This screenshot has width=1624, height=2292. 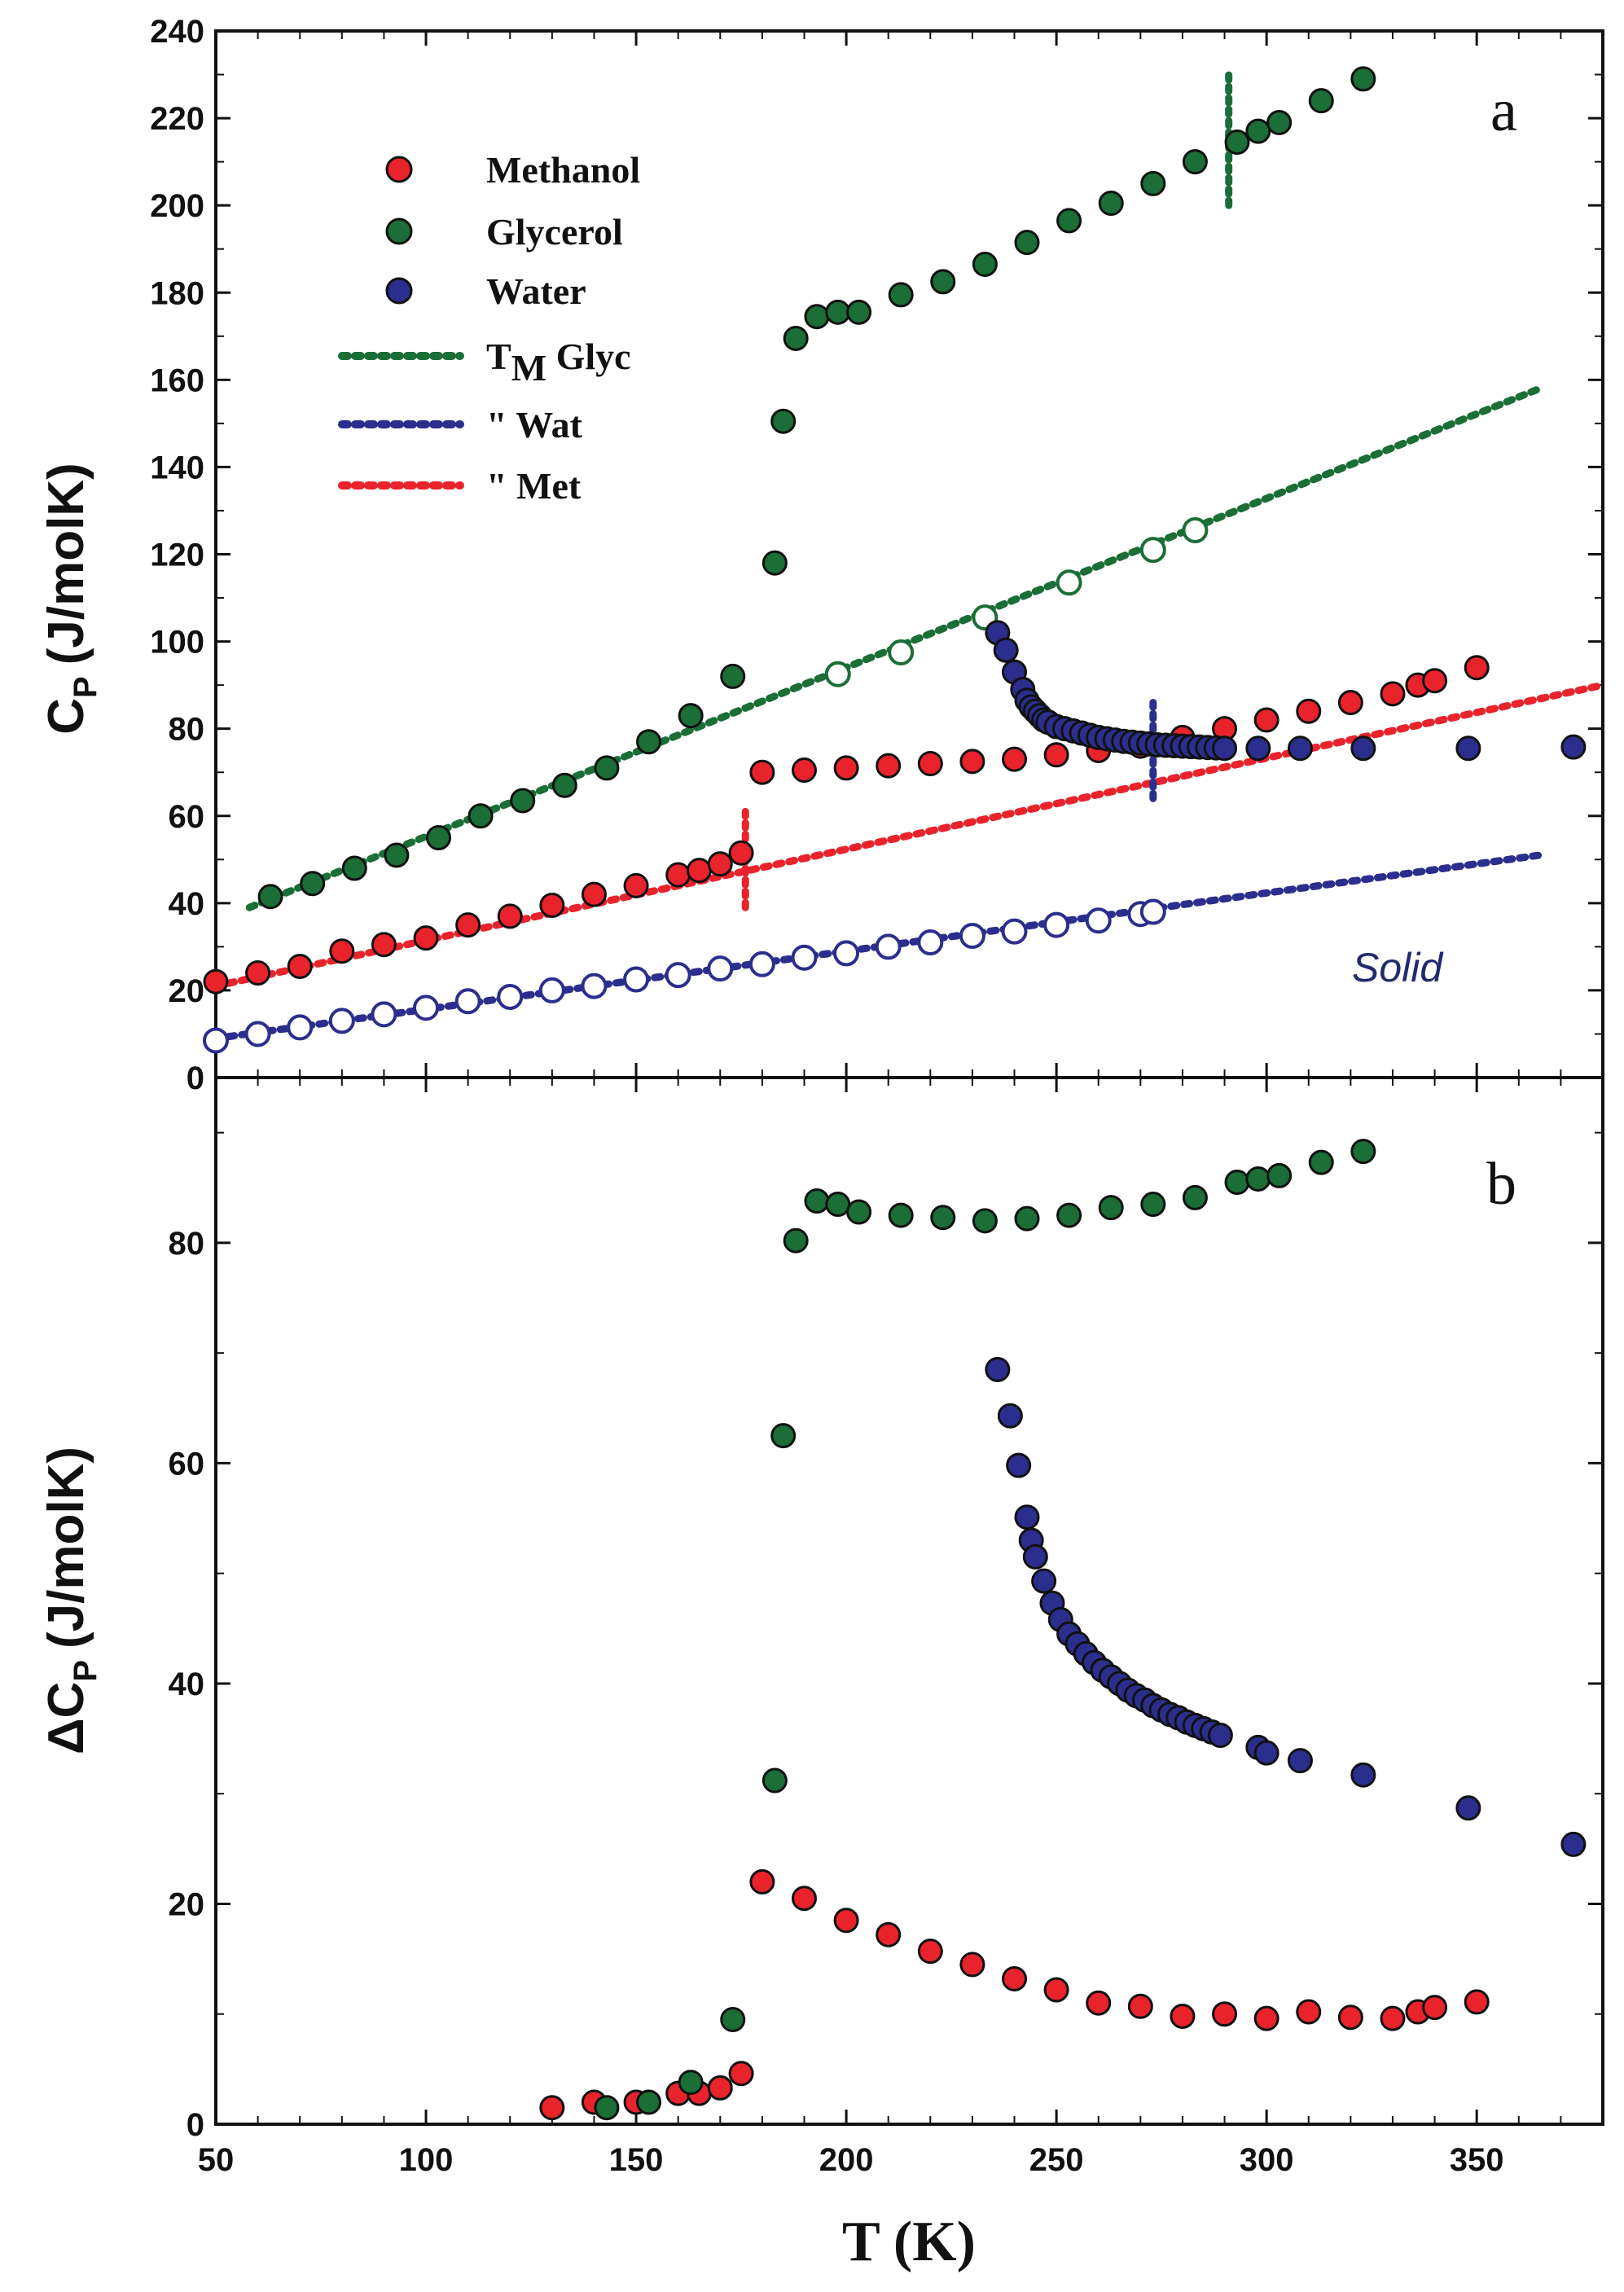 I want to click on legend-label-main: T, so click(x=499, y=356).